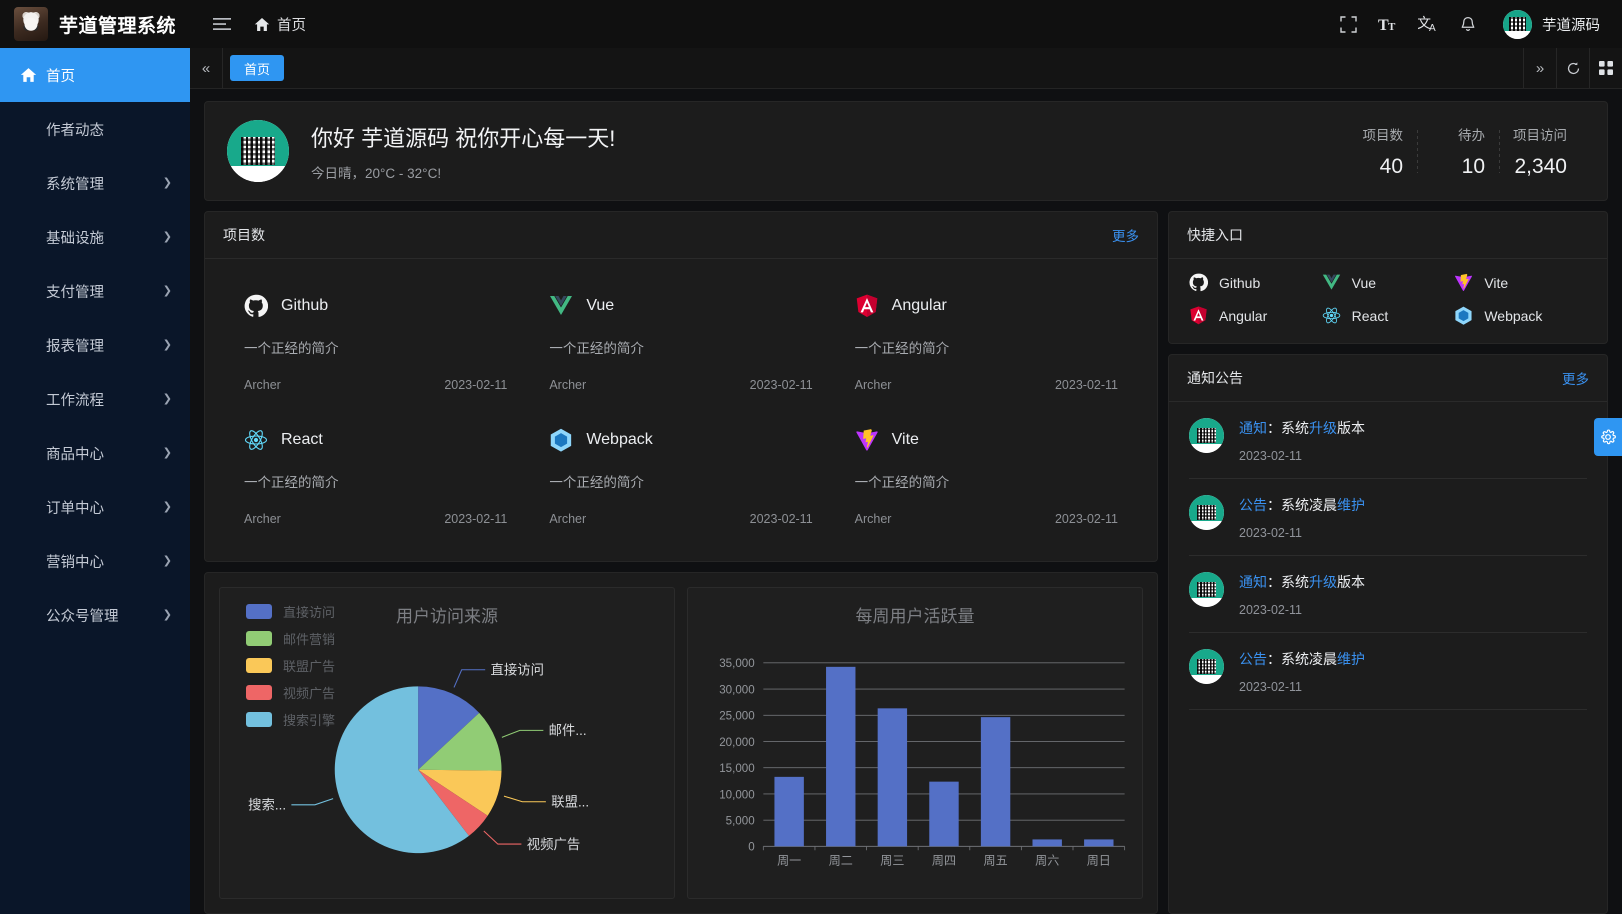 This screenshot has height=914, width=1622. I want to click on project-author: Archer, so click(568, 519).